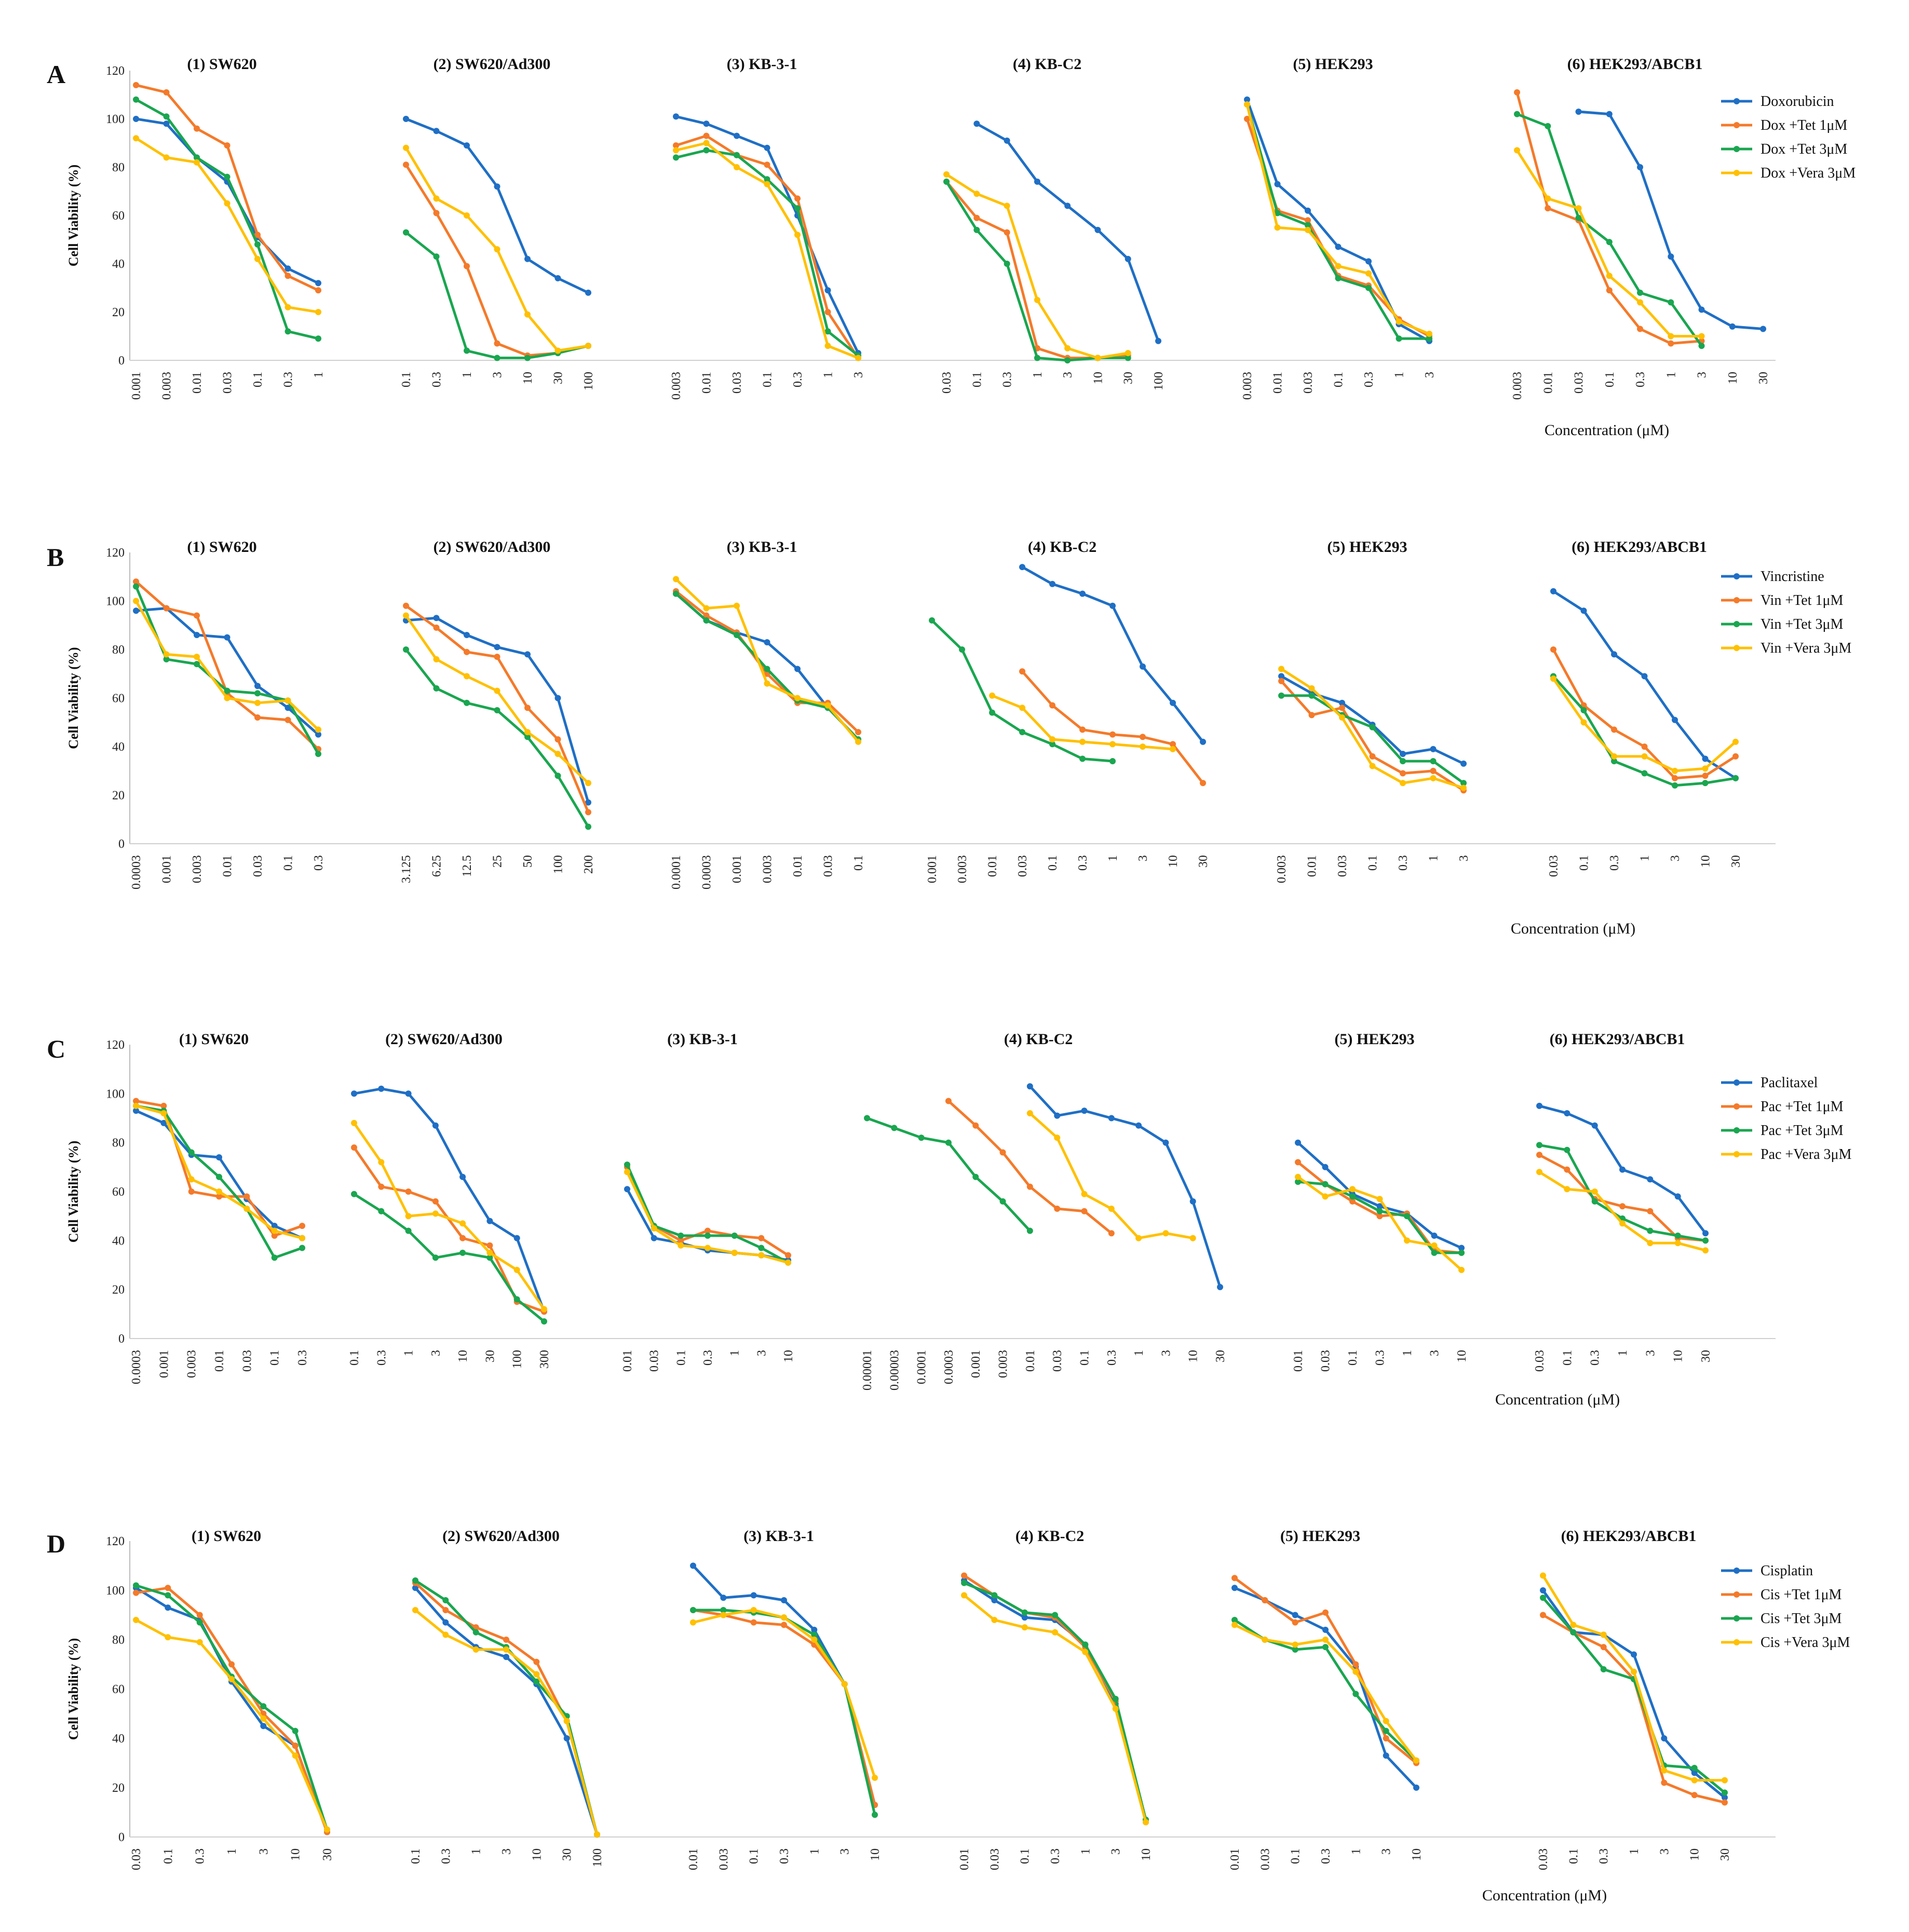 The image size is (1909, 1932). Describe the element at coordinates (492, 547) in the screenshot. I see `subplot-title: (2) SW620/Ad300` at that location.